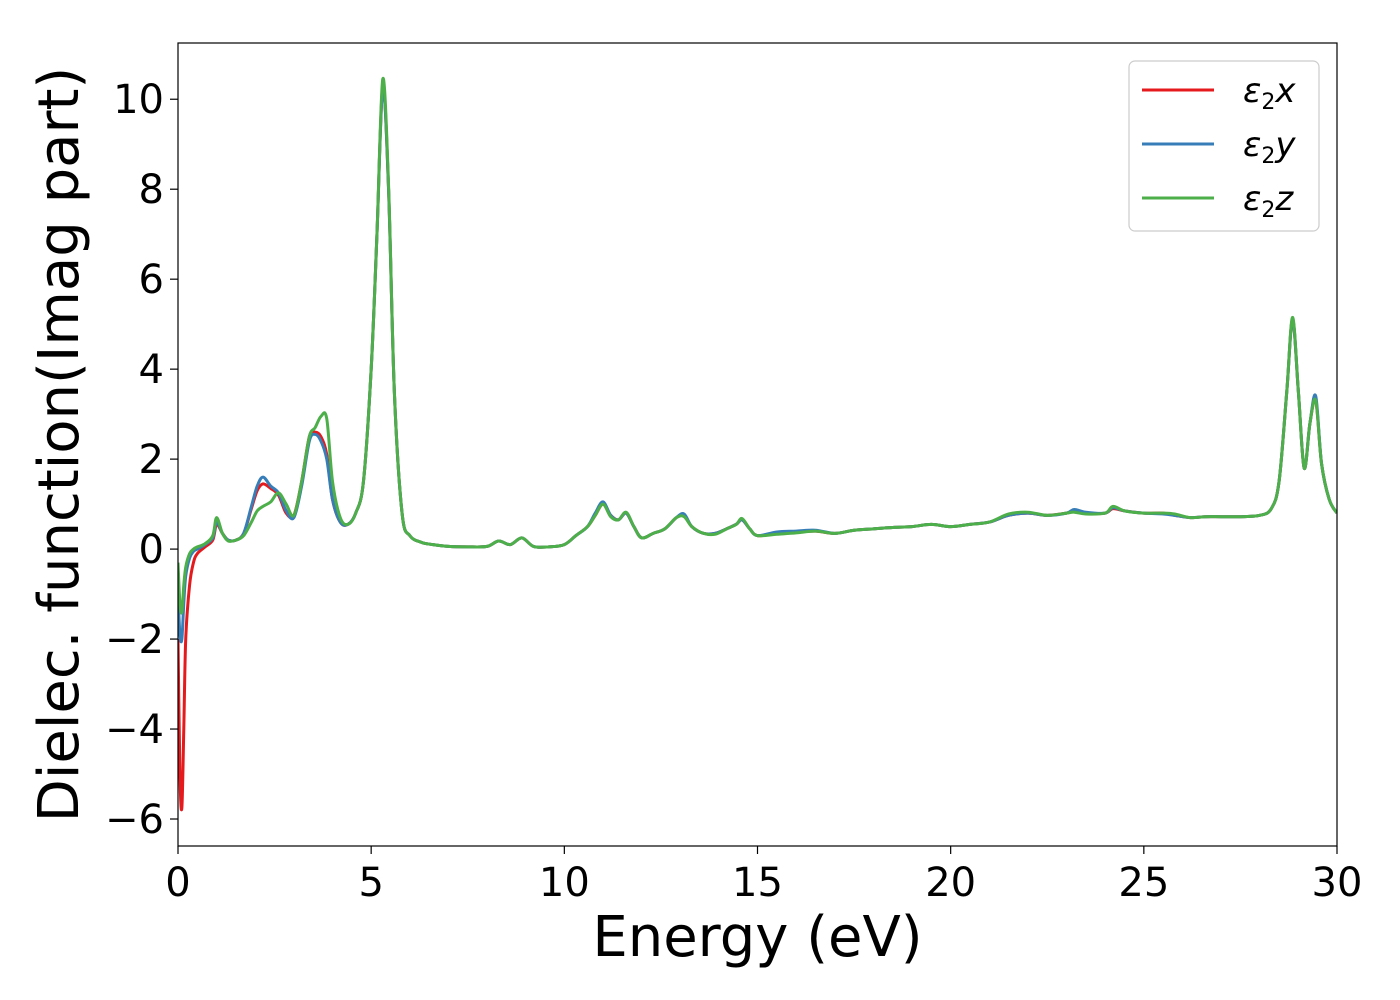  I want to click on x-tick-label: 20, so click(950, 883).